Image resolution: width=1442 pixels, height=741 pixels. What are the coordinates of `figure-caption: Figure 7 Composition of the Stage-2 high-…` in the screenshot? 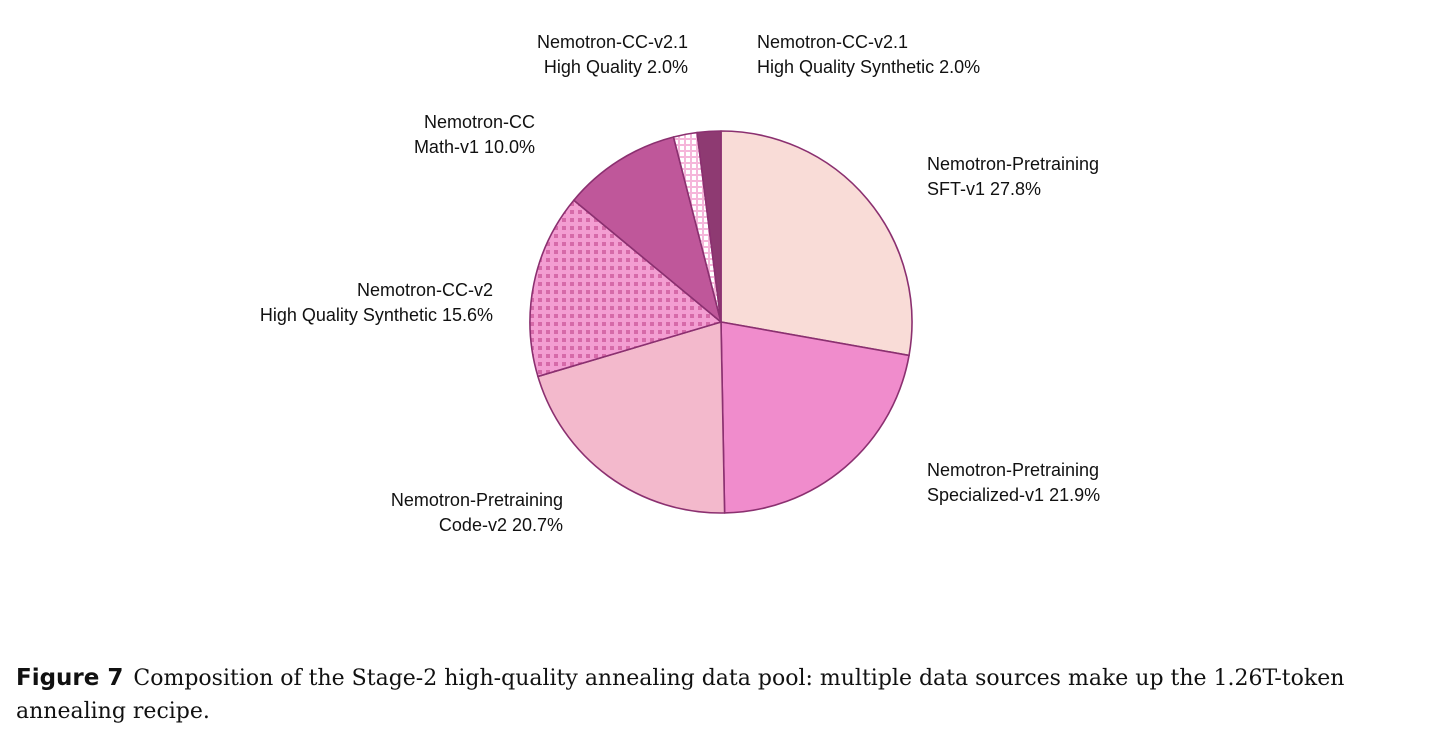 It's located at (723, 695).